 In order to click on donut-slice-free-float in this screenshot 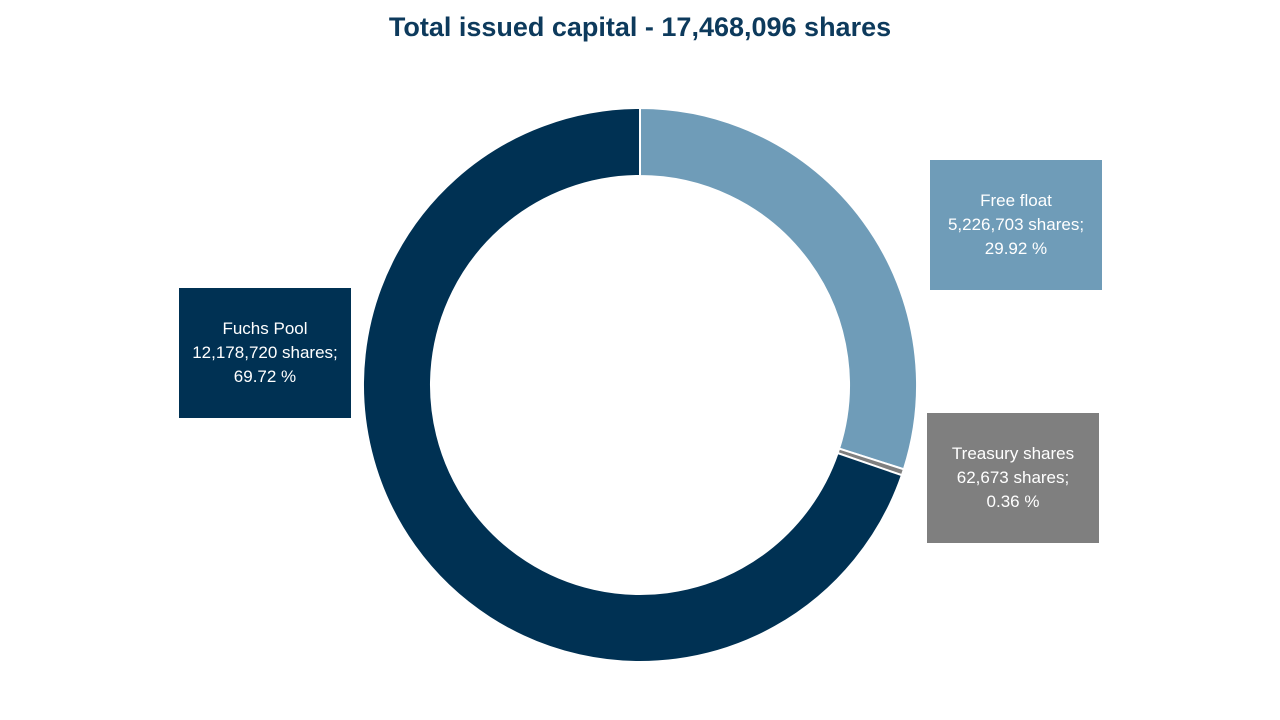, I will do `click(778, 288)`.